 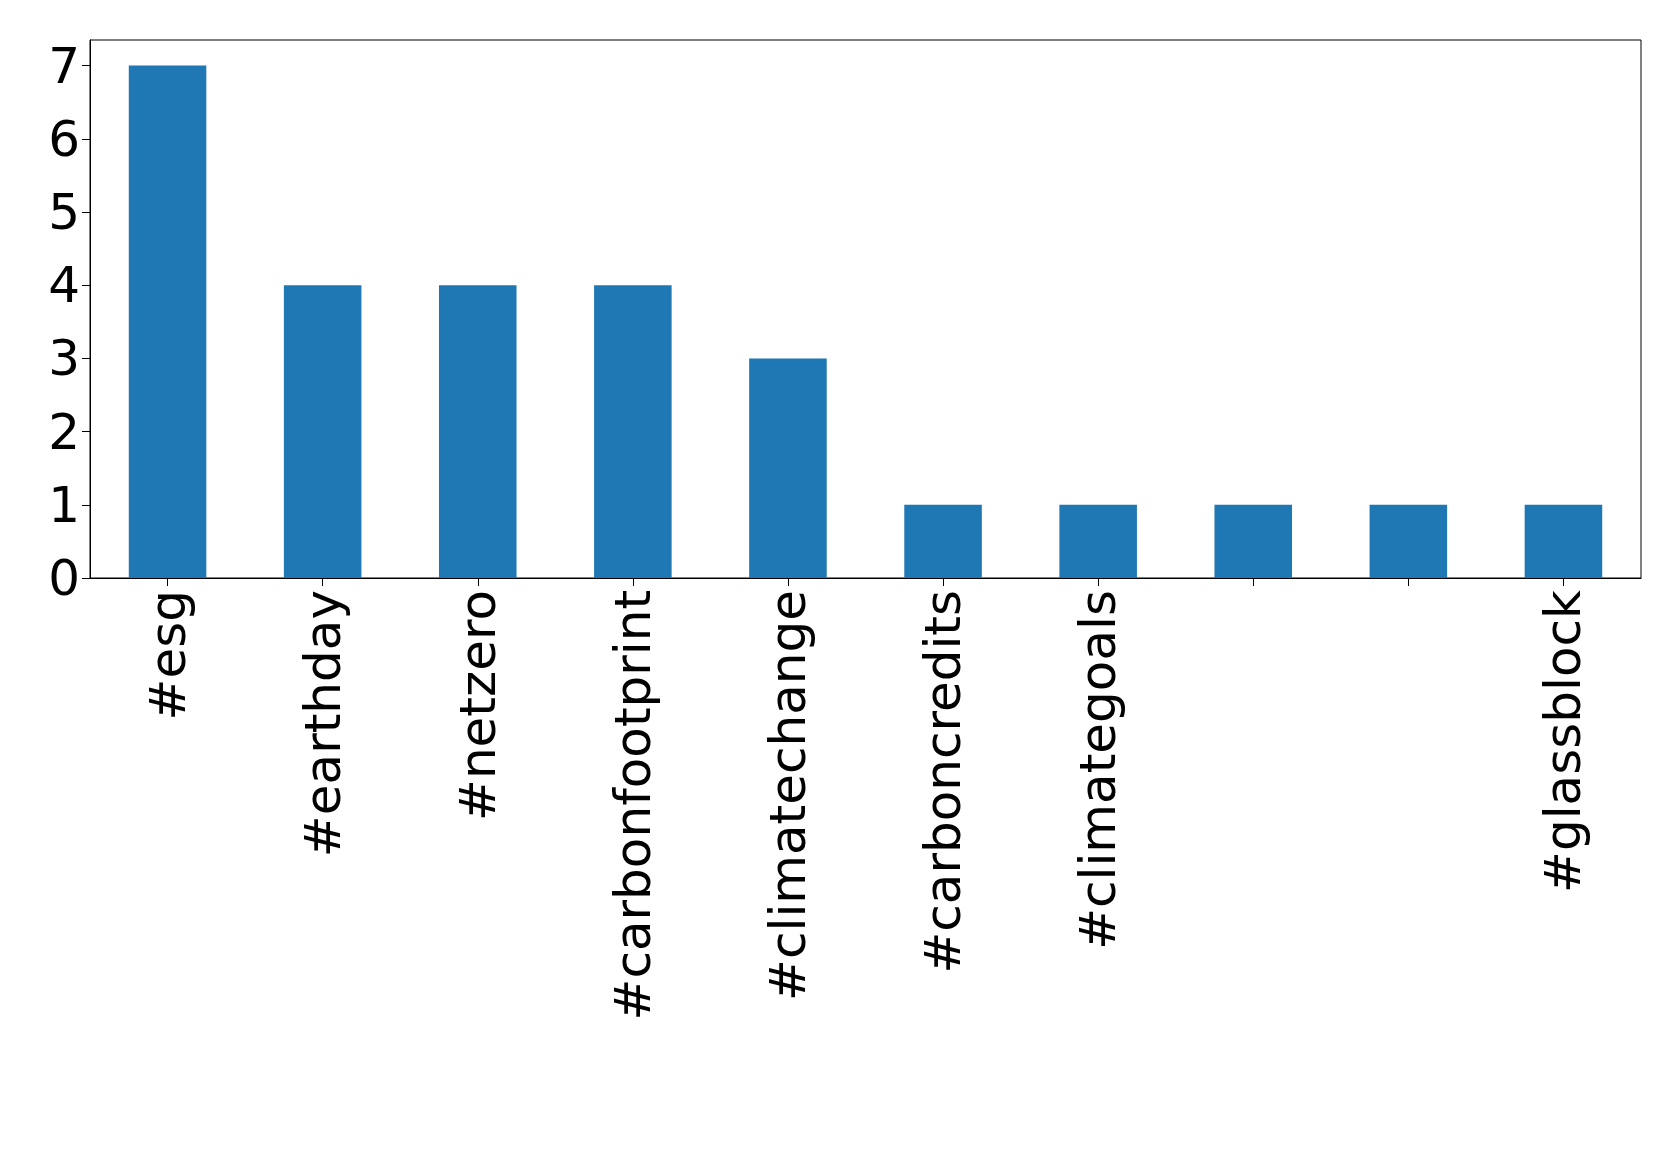 What do you see at coordinates (64, 138) in the screenshot?
I see `y-tick-label: 6` at bounding box center [64, 138].